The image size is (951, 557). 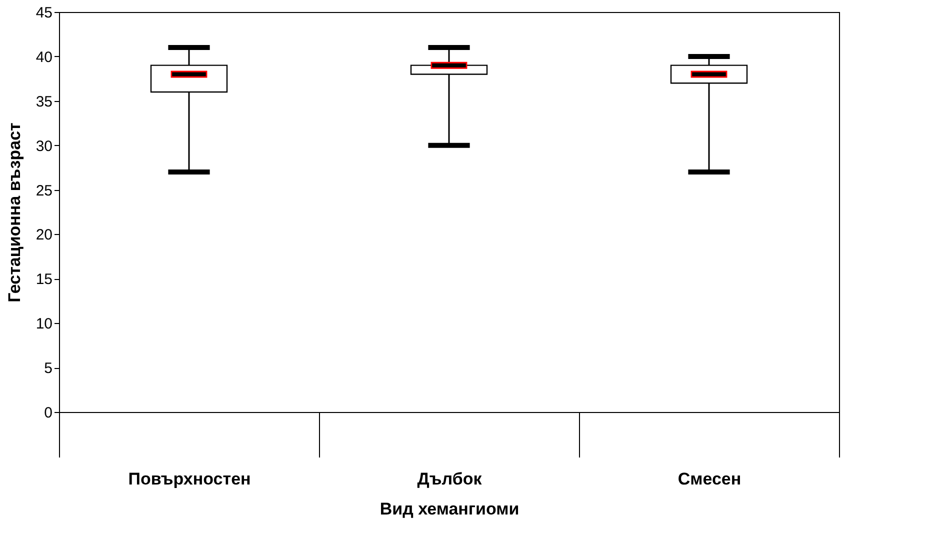 I want to click on x-axis-title: Вид хемангиоми, so click(x=450, y=509).